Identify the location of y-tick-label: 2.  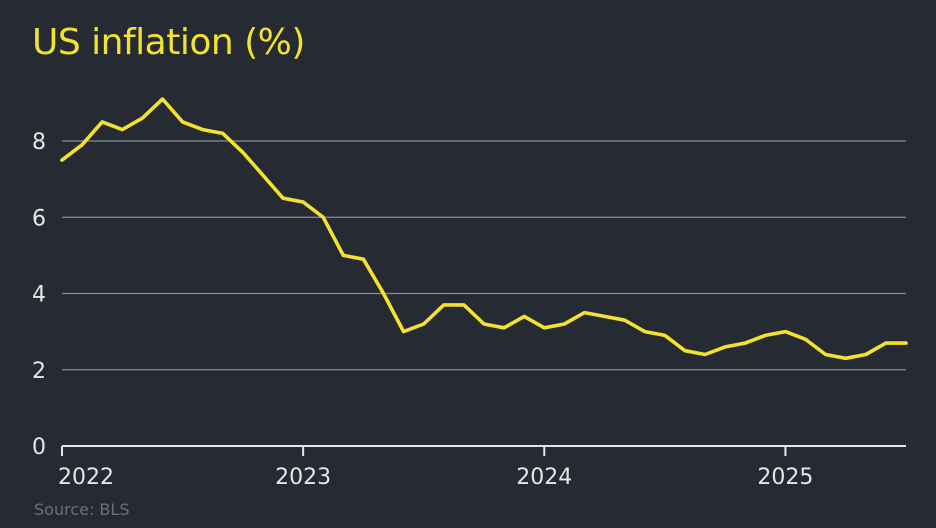
(39, 371).